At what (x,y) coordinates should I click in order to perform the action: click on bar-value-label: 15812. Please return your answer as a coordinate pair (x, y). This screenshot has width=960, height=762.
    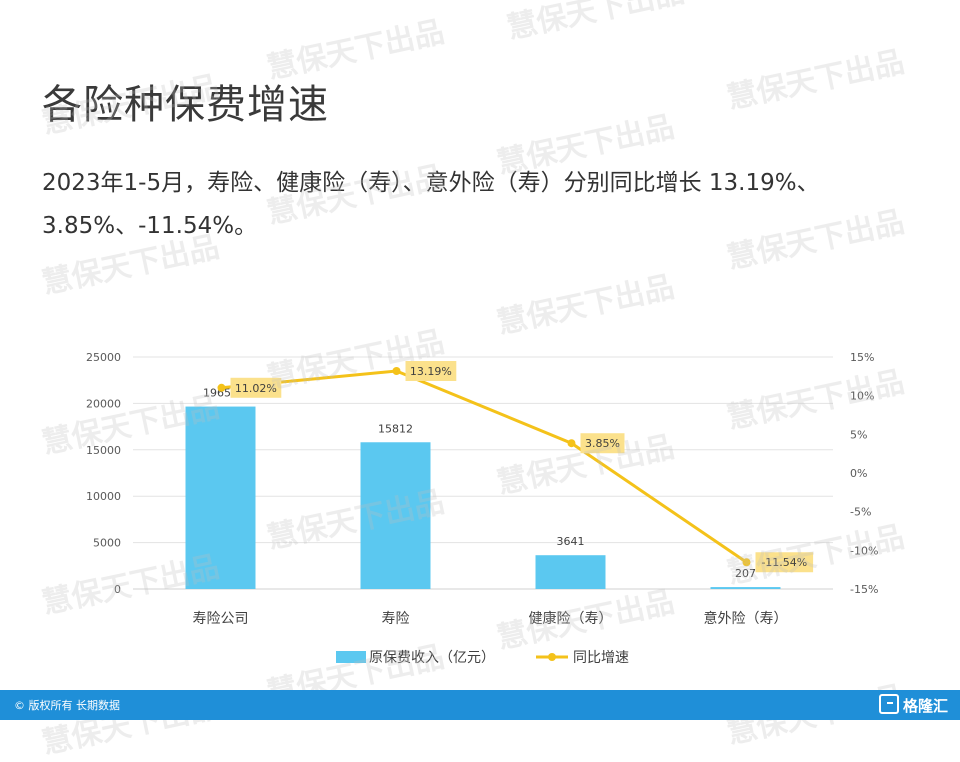
    Looking at the image, I should click on (395, 428).